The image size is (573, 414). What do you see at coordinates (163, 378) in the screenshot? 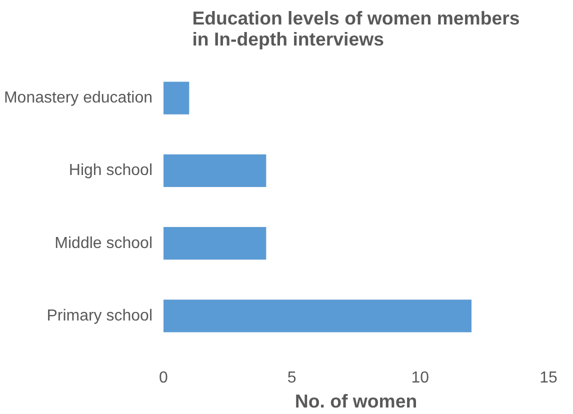
I see `x-tick-label: 0` at bounding box center [163, 378].